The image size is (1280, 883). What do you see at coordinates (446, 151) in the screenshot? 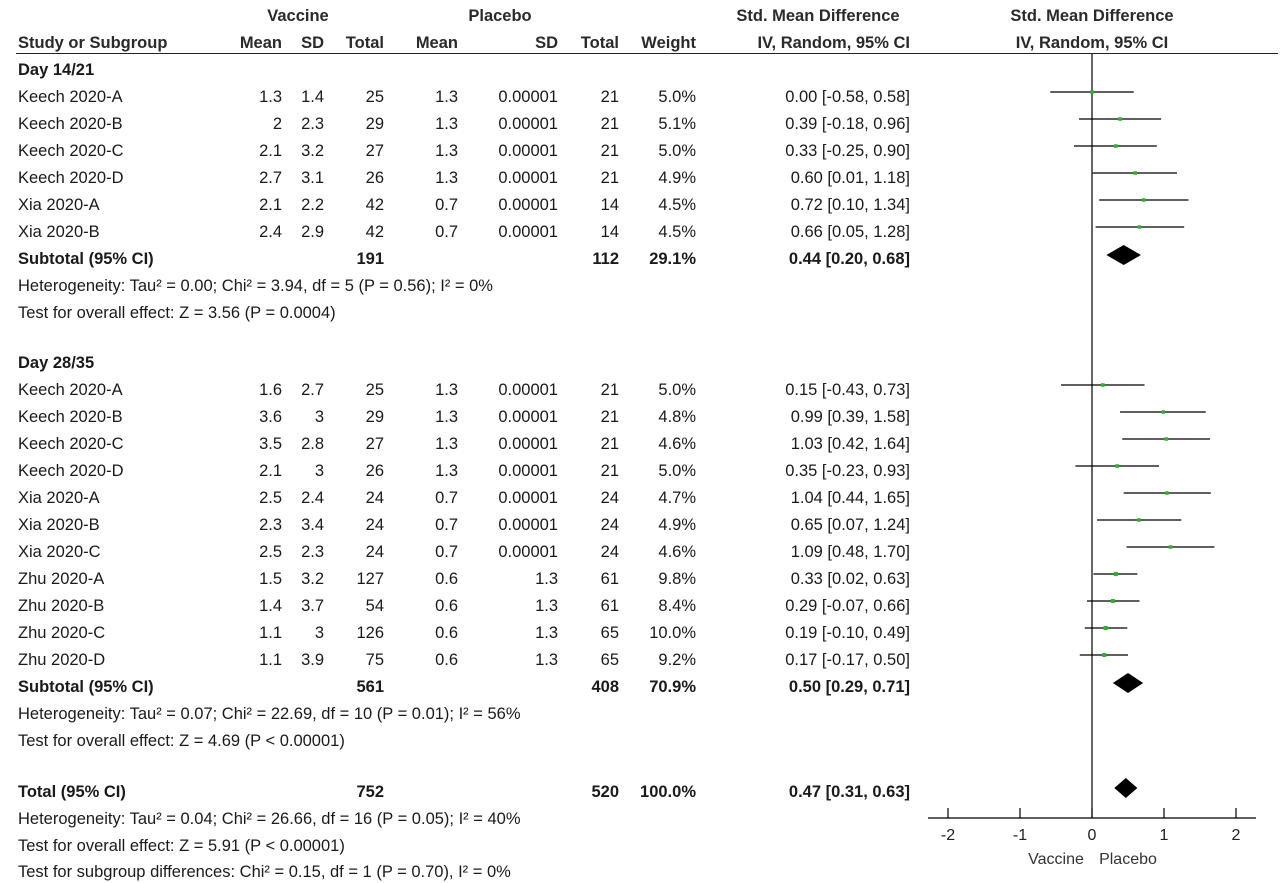
I see `study-row-1-3-placebo-mean: 1.3` at bounding box center [446, 151].